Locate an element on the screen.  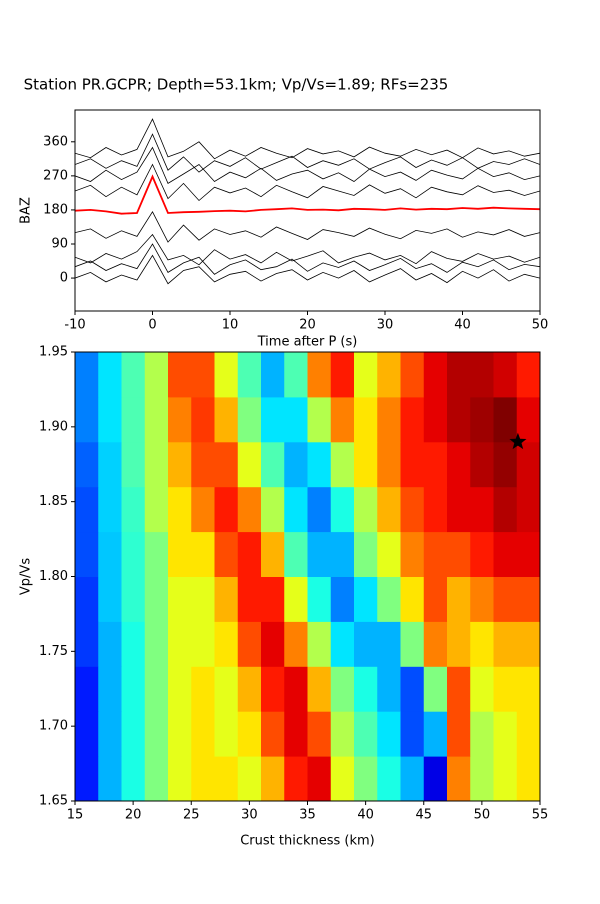
x-tick-label: 20 is located at coordinates (133, 815).